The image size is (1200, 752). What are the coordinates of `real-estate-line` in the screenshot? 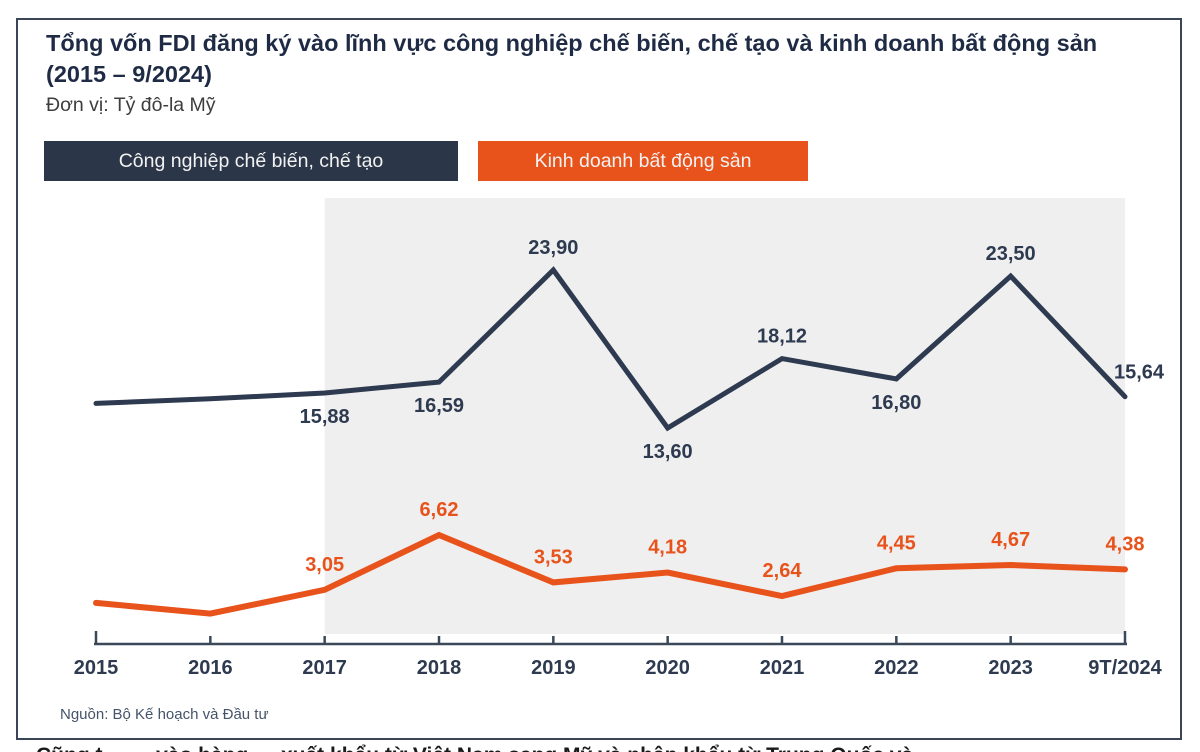 It's located at (610, 574).